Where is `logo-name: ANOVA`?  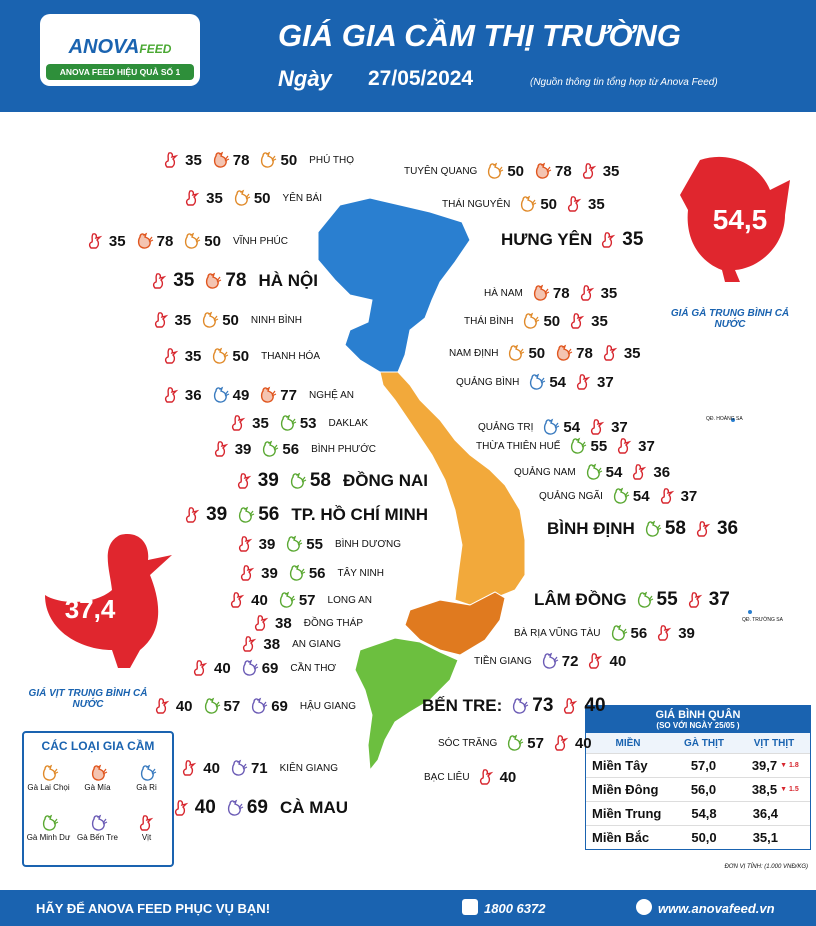 logo-name: ANOVA is located at coordinates (104, 47).